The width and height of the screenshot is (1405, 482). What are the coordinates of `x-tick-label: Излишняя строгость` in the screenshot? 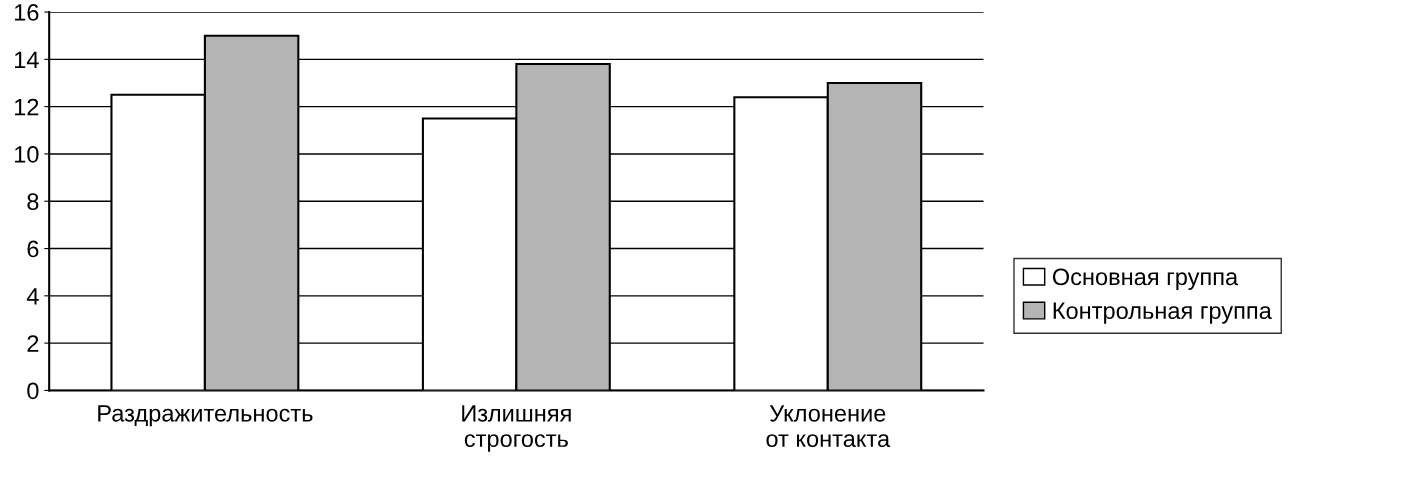 It's located at (516, 428).